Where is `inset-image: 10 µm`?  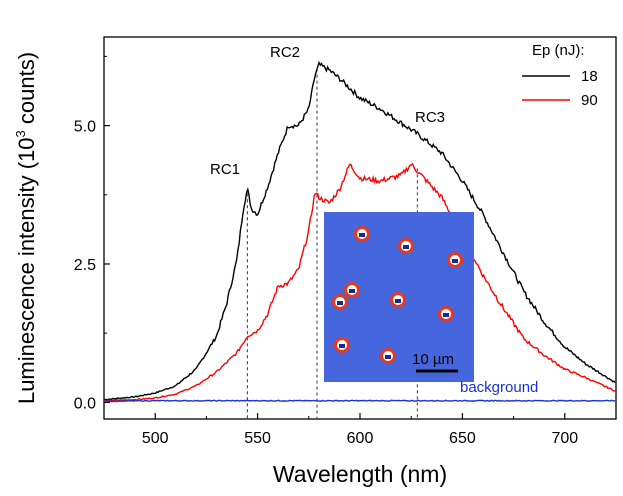 inset-image: 10 µm is located at coordinates (399, 297).